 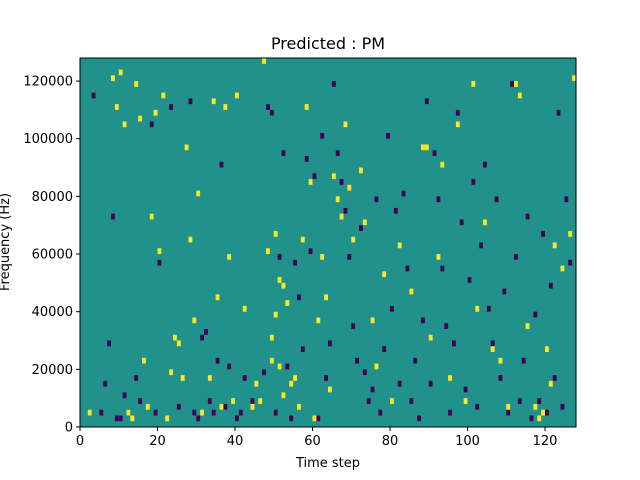 I want to click on y-axis-ticks: 0 20000 40000 60000 80000 100000 120000, so click(x=51, y=255).